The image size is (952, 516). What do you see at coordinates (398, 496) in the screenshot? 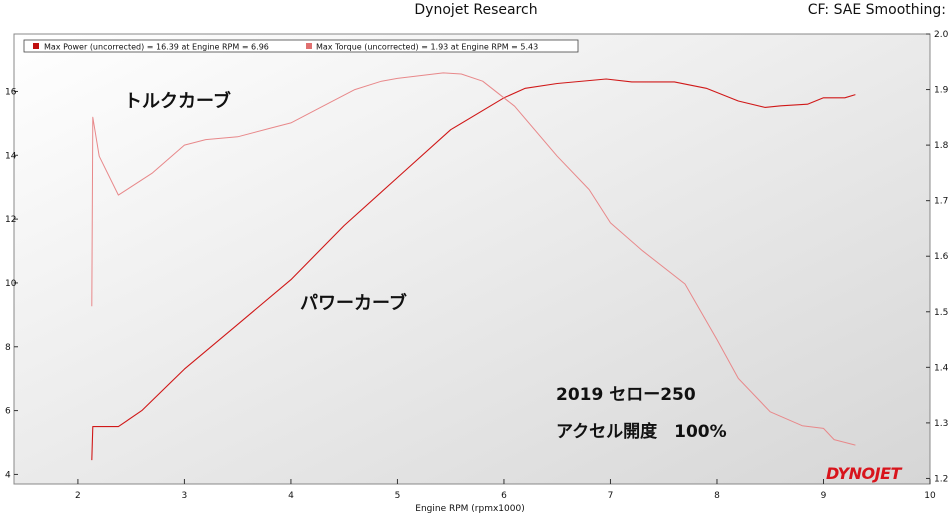
I see `x-tick-label: 5` at bounding box center [398, 496].